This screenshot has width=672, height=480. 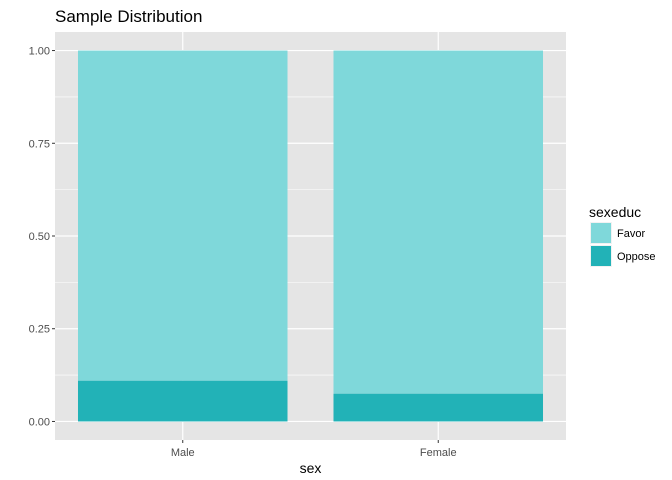 What do you see at coordinates (39, 144) in the screenshot?
I see `y-tick-label: 0.75` at bounding box center [39, 144].